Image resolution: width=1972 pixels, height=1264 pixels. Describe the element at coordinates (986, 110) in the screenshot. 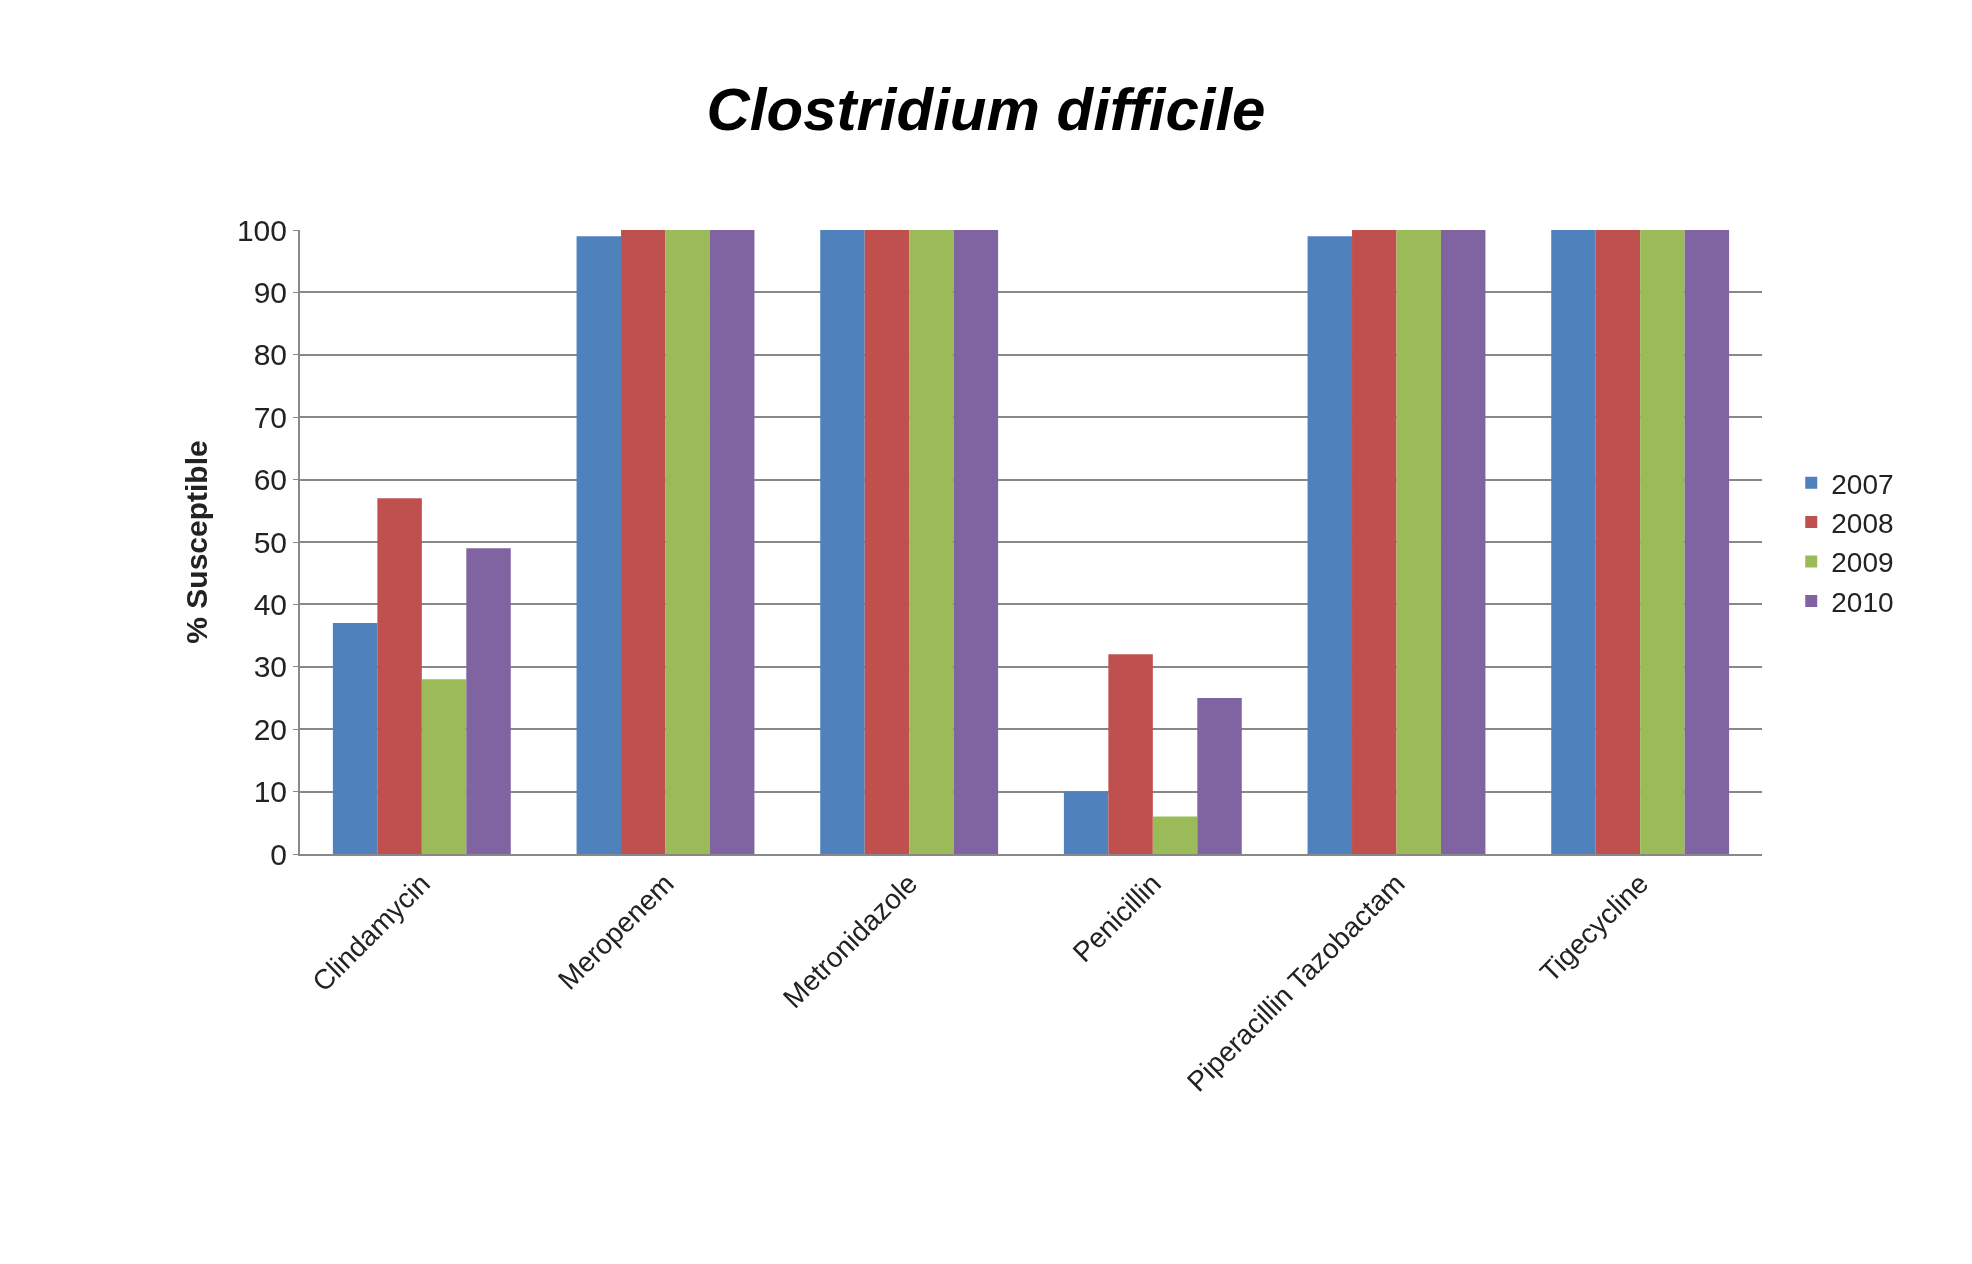

I see `chart-title: Clostridium difficile` at that location.